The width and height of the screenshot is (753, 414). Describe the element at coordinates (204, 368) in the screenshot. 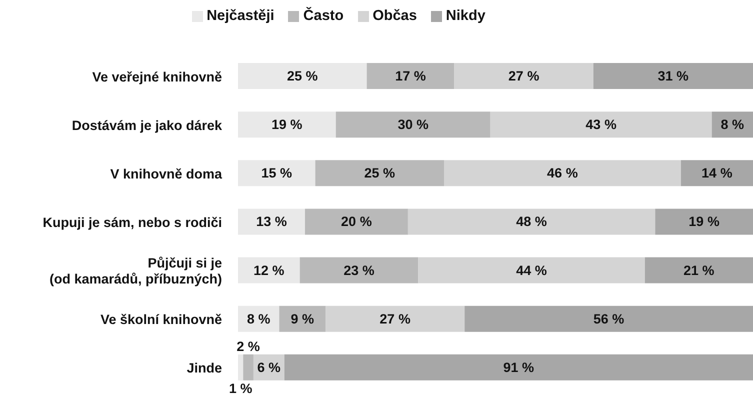

I see `y-tick-label: Jinde` at that location.